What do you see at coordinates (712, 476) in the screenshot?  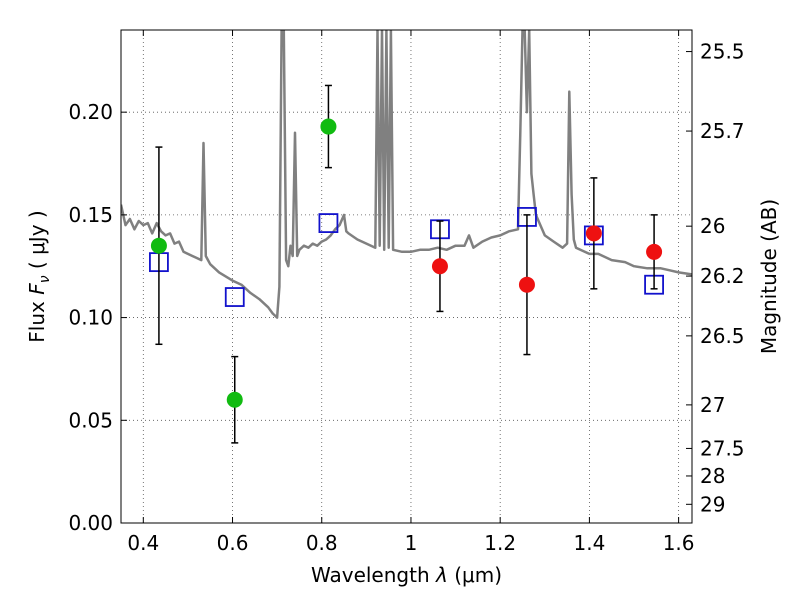 I see `y2-tick-label: 28` at bounding box center [712, 476].